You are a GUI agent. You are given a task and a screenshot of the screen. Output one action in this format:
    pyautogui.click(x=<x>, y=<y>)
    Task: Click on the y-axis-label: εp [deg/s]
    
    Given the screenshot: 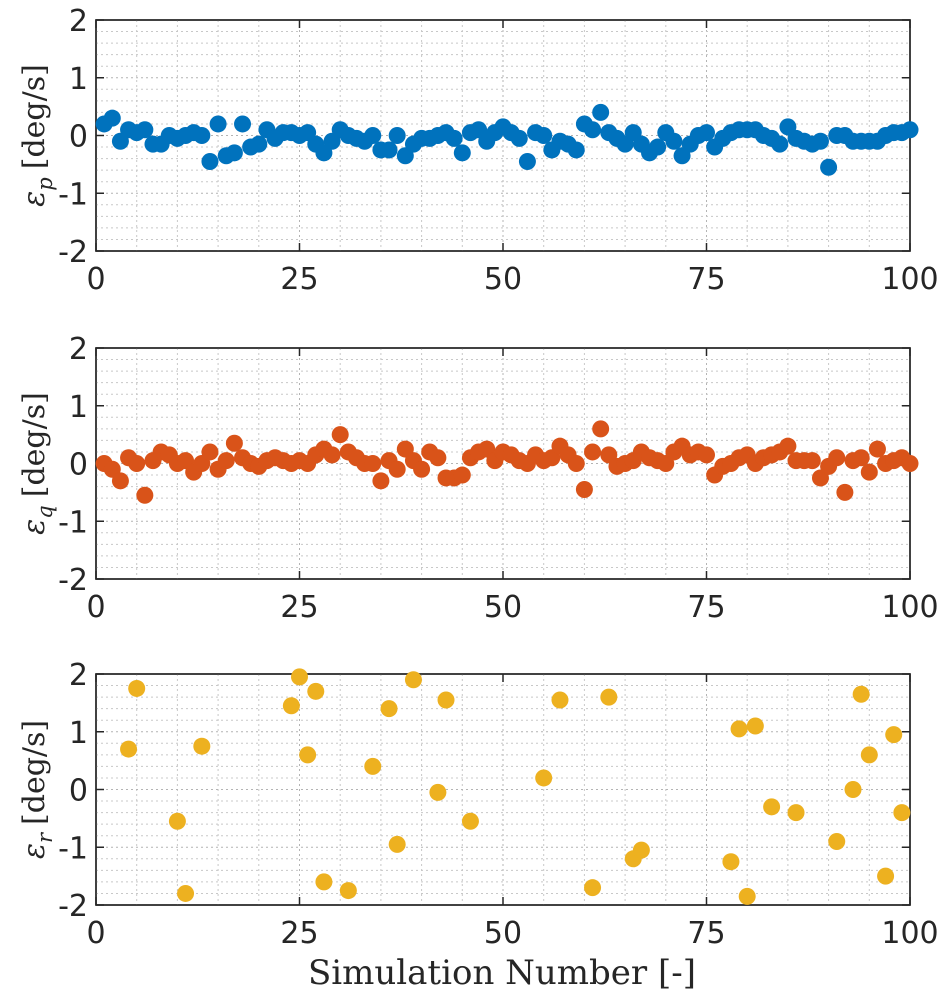 What is the action you would take?
    pyautogui.click(x=37, y=135)
    